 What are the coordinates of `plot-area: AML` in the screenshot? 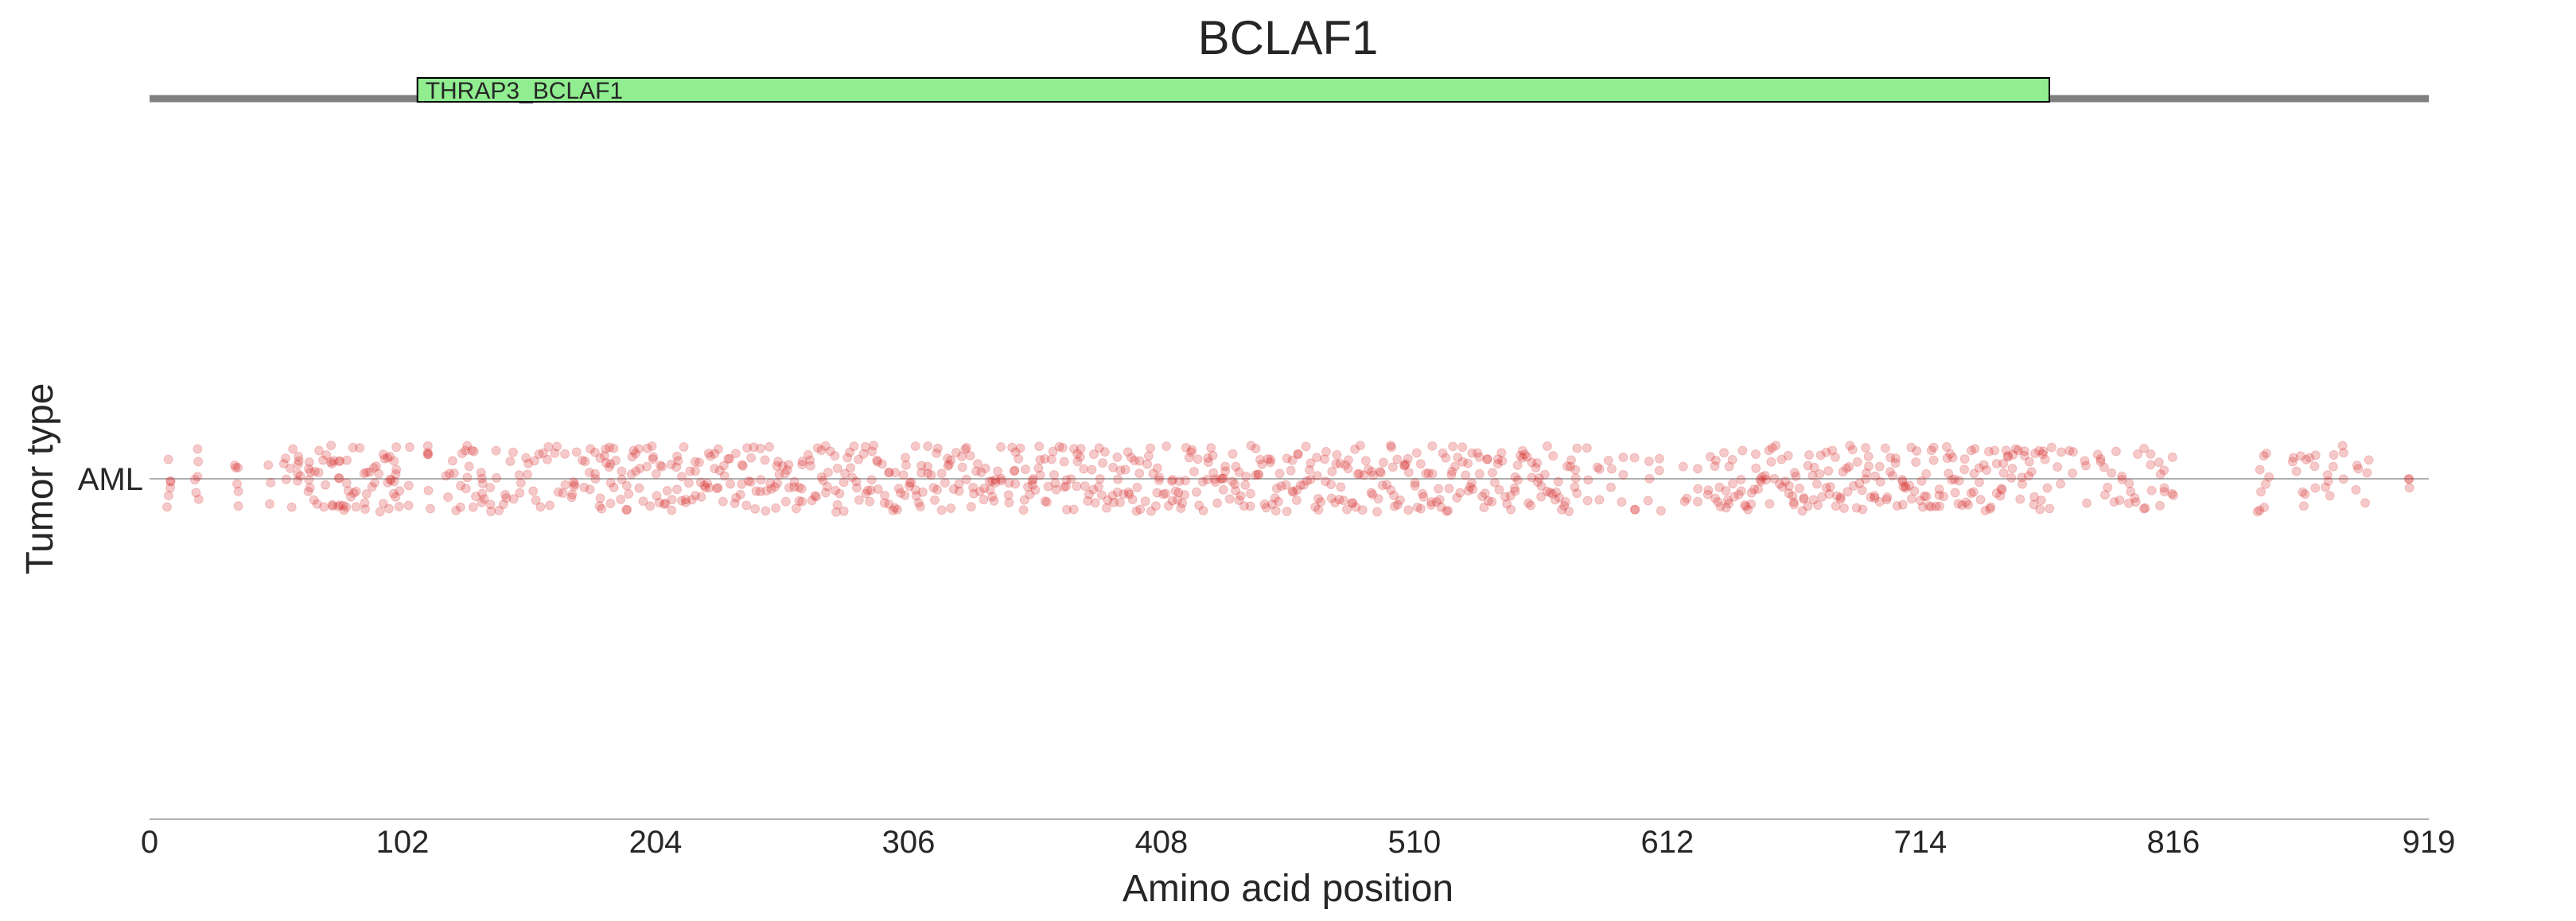 It's located at (1254, 479).